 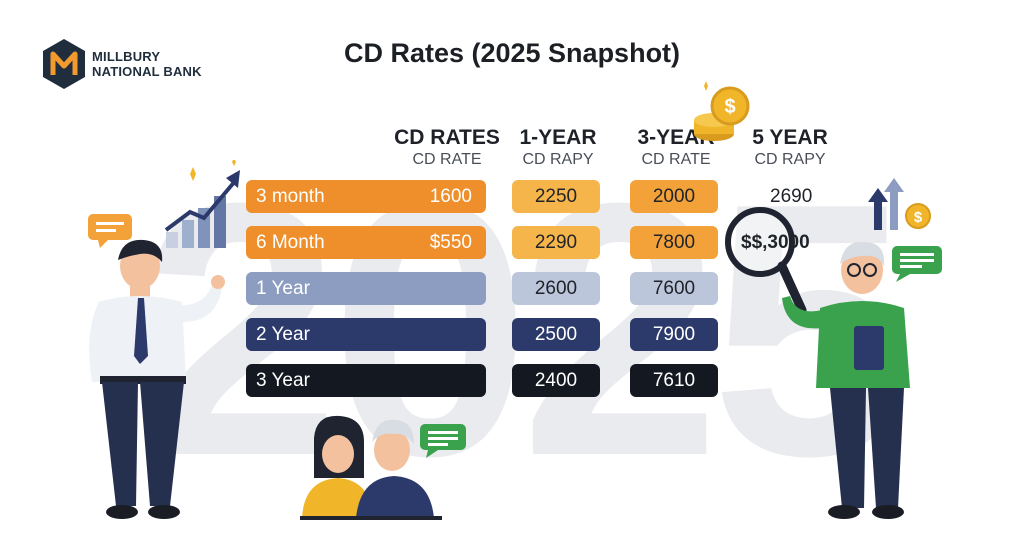 I want to click on row-term-label: 2 Year, so click(x=283, y=334).